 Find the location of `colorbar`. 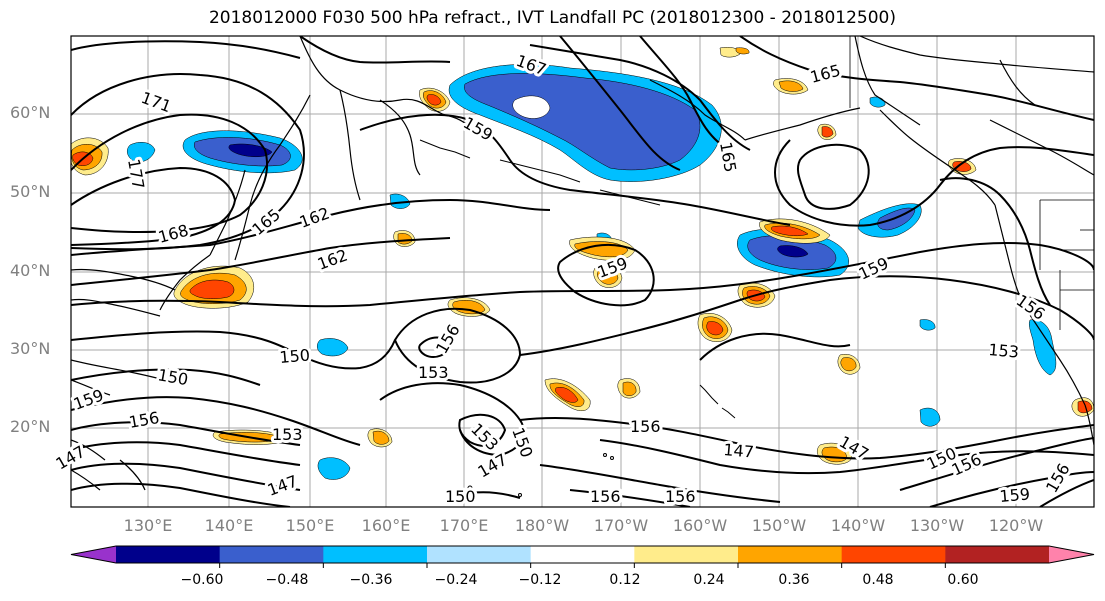

colorbar is located at coordinates (582, 556).